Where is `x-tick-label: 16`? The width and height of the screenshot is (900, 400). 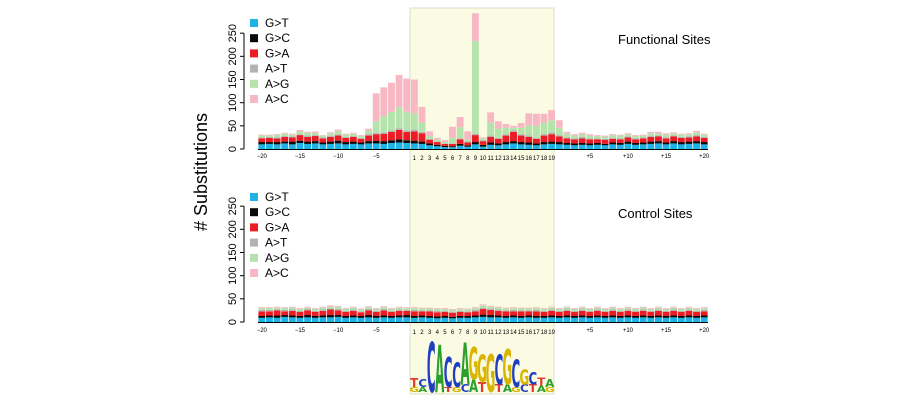 x-tick-label: 16 is located at coordinates (528, 159).